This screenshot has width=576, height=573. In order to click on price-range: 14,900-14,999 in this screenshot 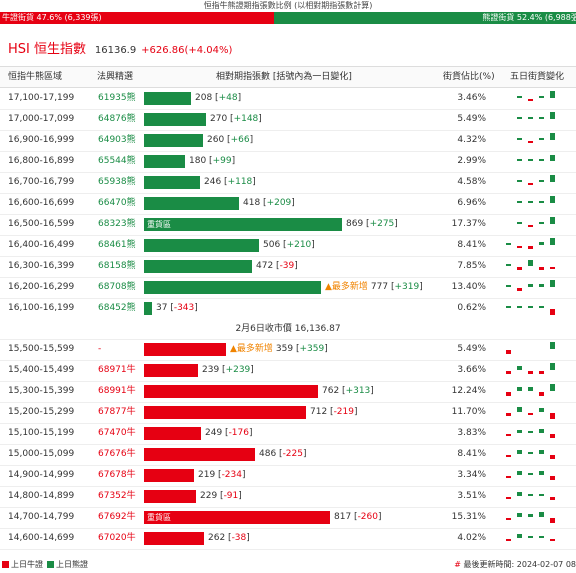, I will do `click(41, 475)`.